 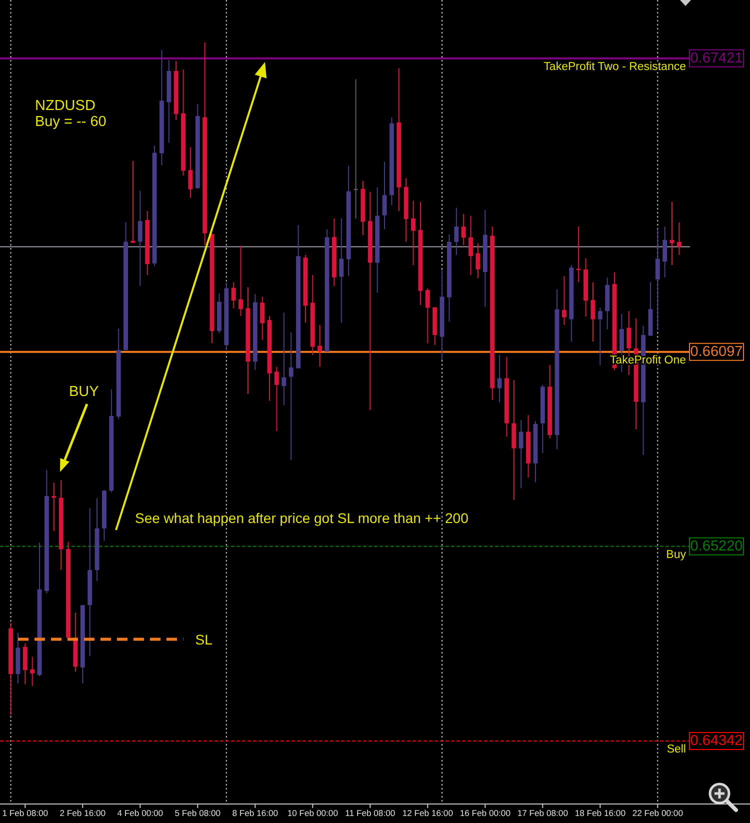 What do you see at coordinates (312, 813) in the screenshot?
I see `x-tick-label: 10 Feb 00:00` at bounding box center [312, 813].